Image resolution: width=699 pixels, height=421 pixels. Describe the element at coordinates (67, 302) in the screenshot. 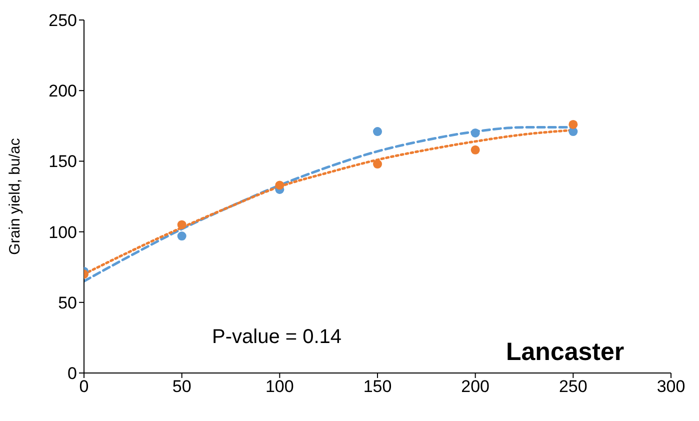

I see `y-tick-label: 50` at that location.